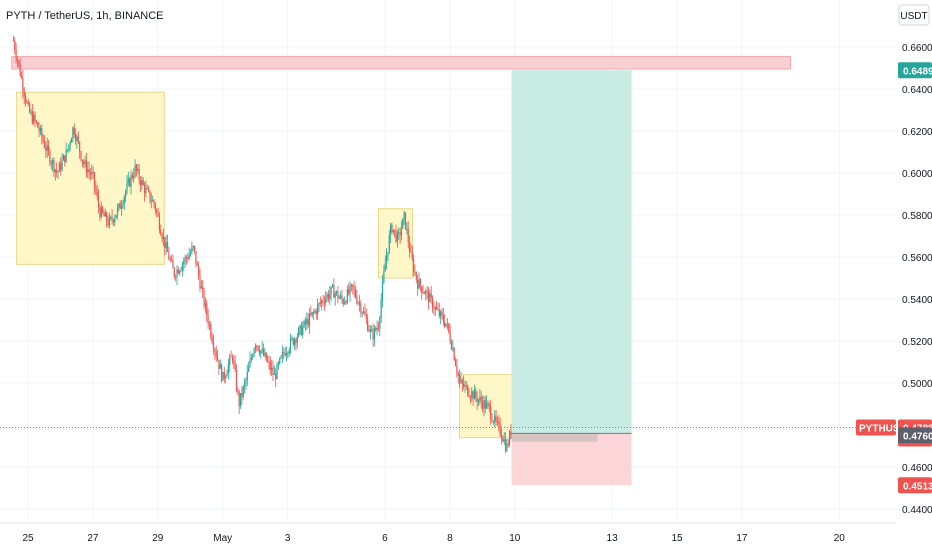 This screenshot has height=550, width=932. I want to click on time-axis: 25 27 29 May 3 6 8 10 13 15 17 20, so click(448, 533).